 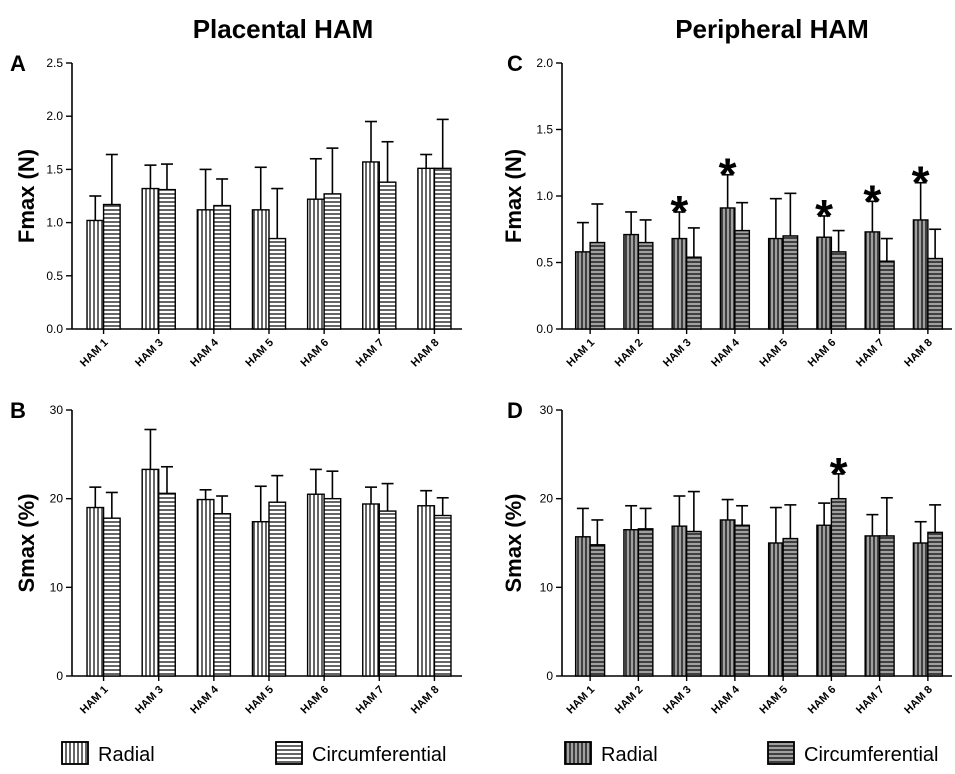 What do you see at coordinates (547, 499) in the screenshot?
I see `y-tick-label: 20` at bounding box center [547, 499].